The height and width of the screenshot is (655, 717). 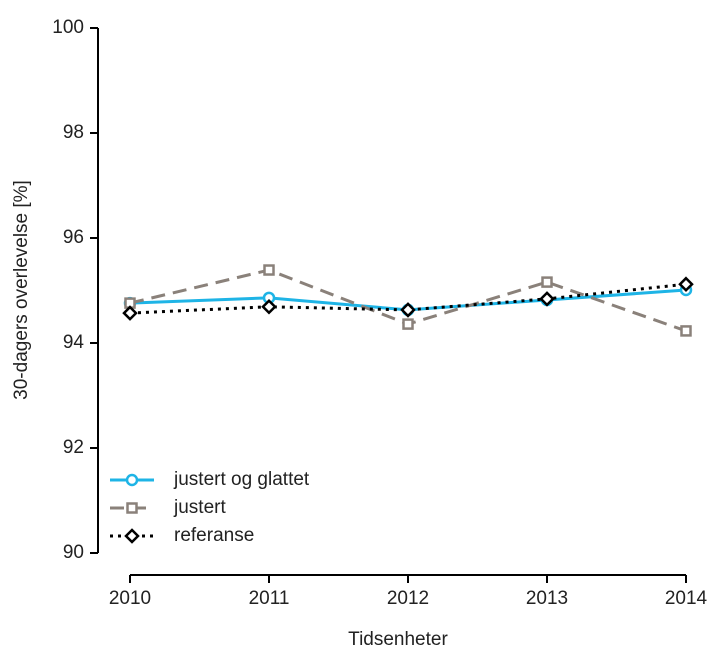 I want to click on x-tick-label: 2010, so click(x=130, y=598).